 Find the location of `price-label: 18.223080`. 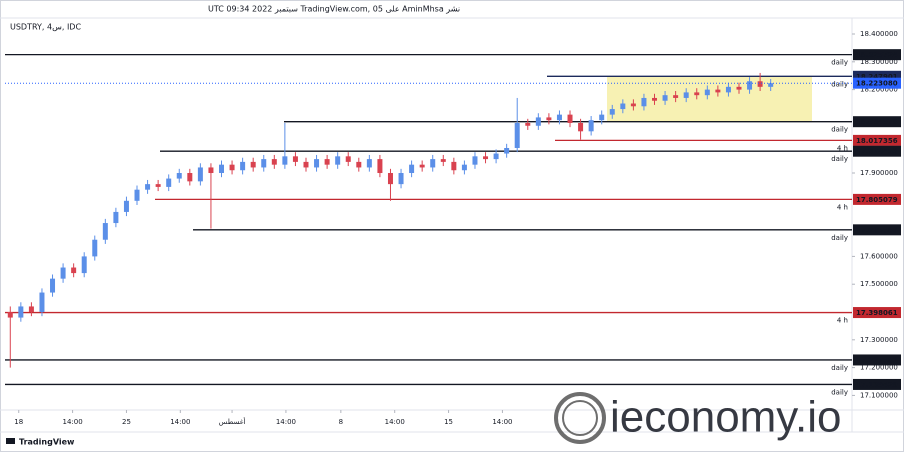

price-label: 18.223080 is located at coordinates (877, 84).